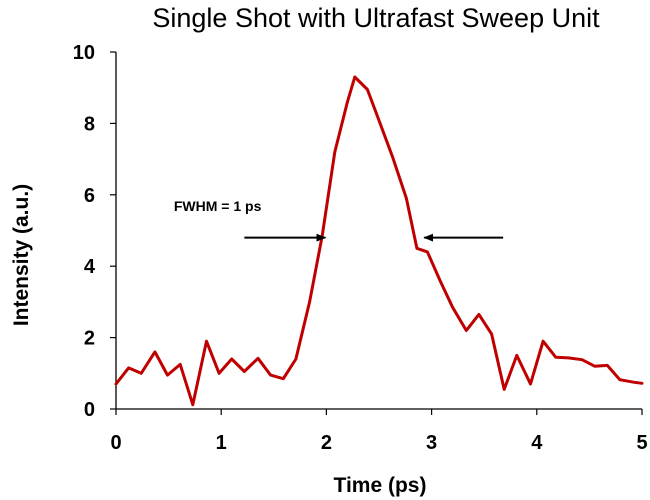  What do you see at coordinates (380, 485) in the screenshot?
I see `x-axis-label: Time (ps)` at bounding box center [380, 485].